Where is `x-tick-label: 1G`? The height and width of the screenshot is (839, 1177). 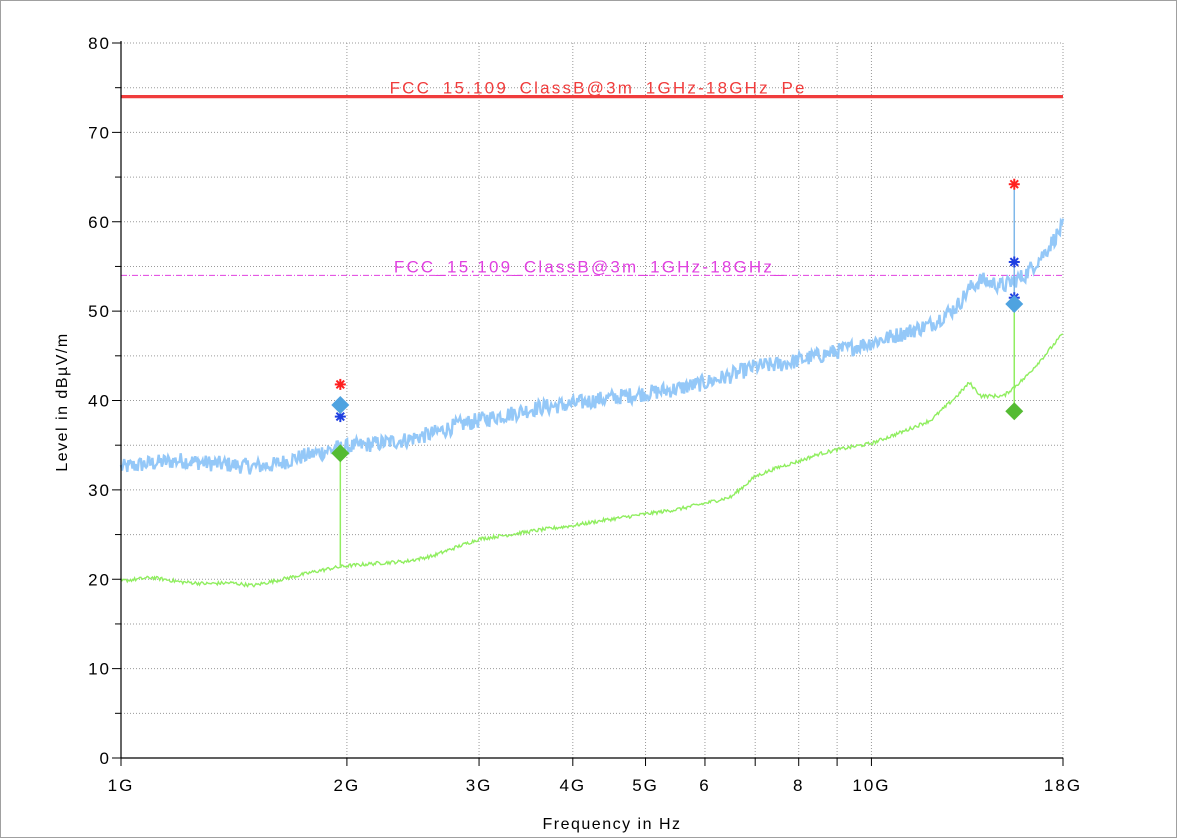
x-tick-label: 1G is located at coordinates (121, 785).